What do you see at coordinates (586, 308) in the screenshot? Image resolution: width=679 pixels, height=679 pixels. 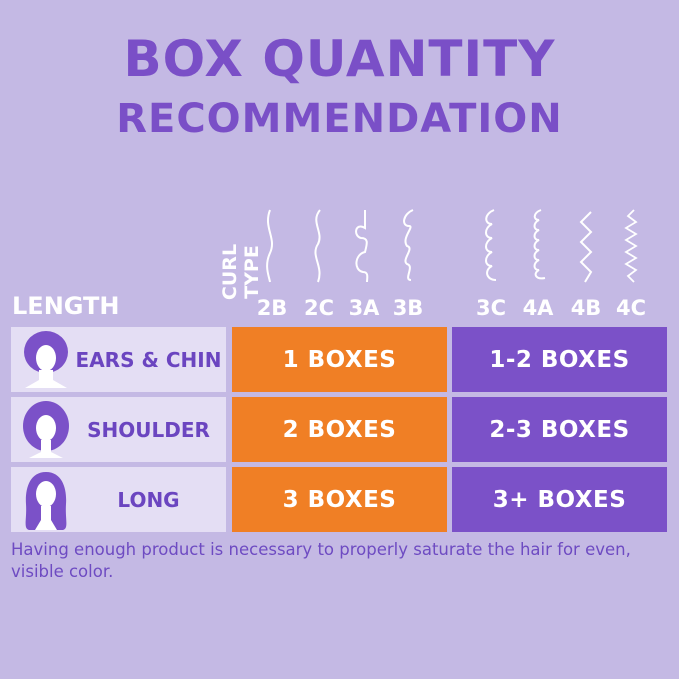 I see `curl-label-4b: 4B` at bounding box center [586, 308].